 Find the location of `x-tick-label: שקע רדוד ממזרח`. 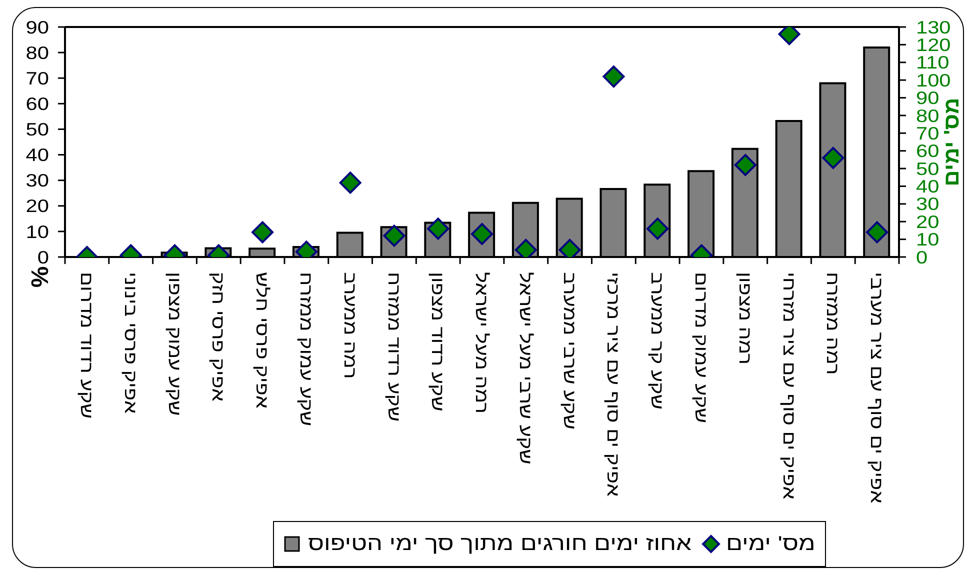

x-tick-label: שקע רדוד ממזרח is located at coordinates (393, 347).